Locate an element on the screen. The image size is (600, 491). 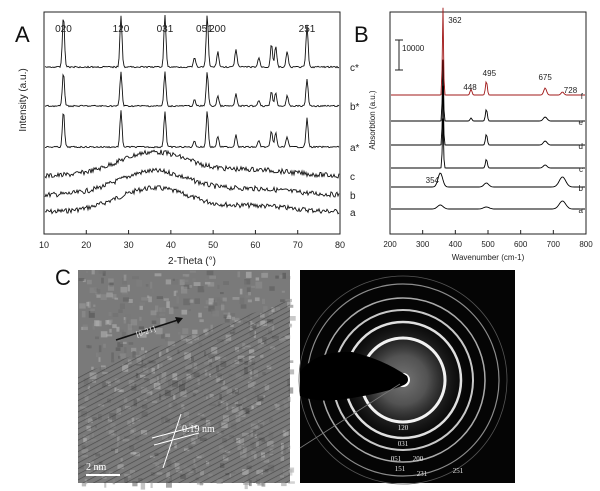
xrd-series-label: a is located at coordinates (353, 213).